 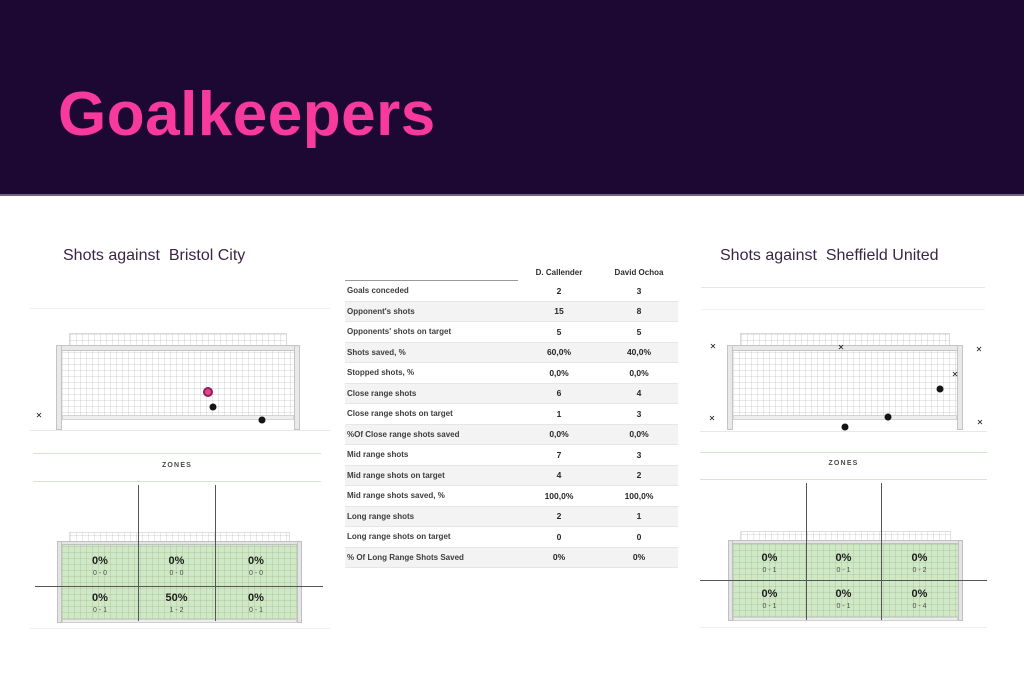 What do you see at coordinates (639, 393) in the screenshot?
I see `table-value-ochoa: 4` at bounding box center [639, 393].